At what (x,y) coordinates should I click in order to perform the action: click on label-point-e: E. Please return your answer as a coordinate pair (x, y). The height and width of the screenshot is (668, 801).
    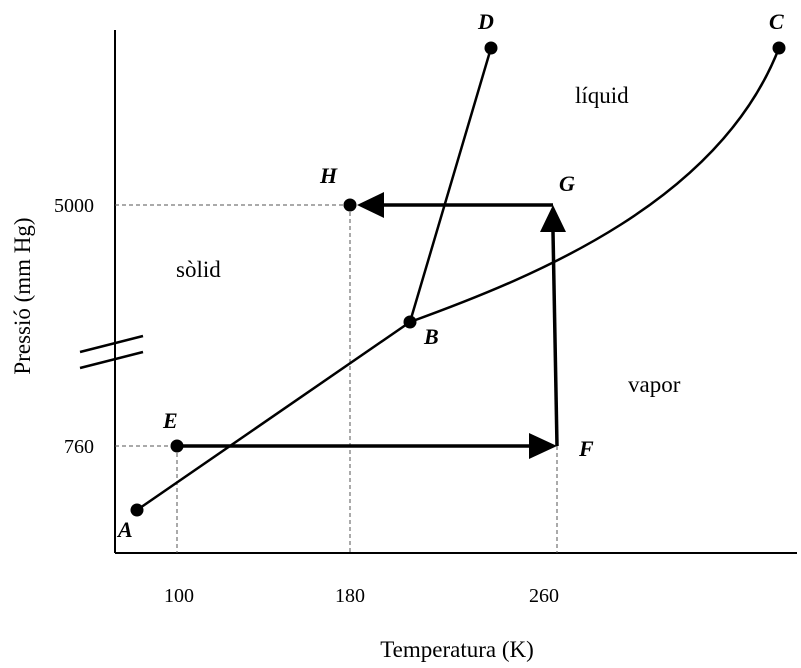
    Looking at the image, I should click on (170, 420).